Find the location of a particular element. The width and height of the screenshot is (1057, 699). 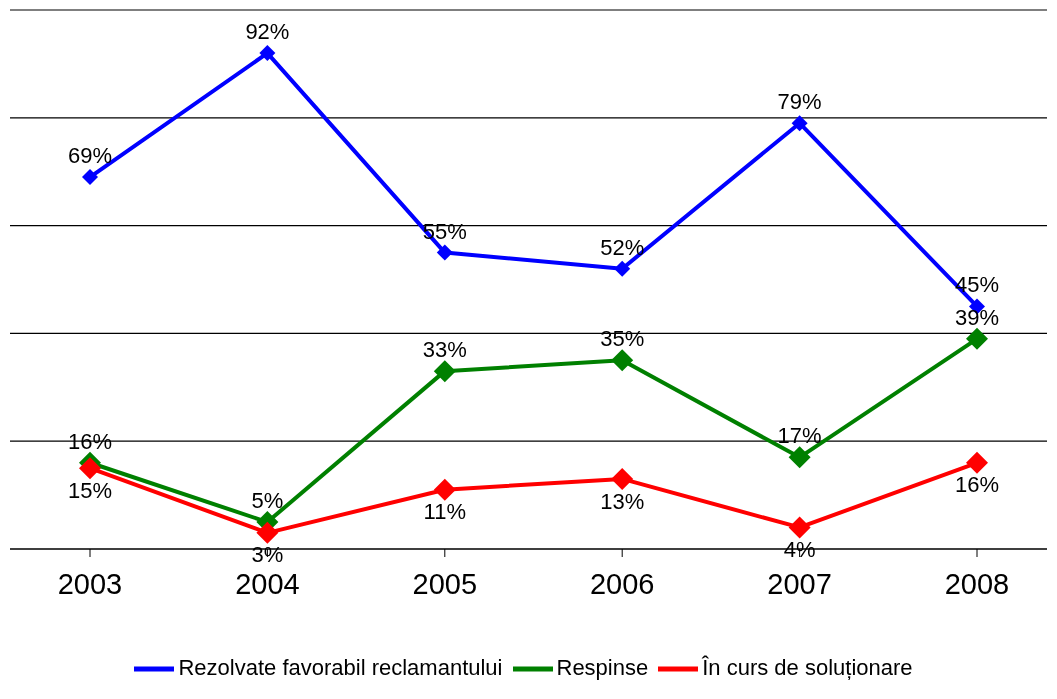

x-tick-label: 2008 is located at coordinates (977, 583).